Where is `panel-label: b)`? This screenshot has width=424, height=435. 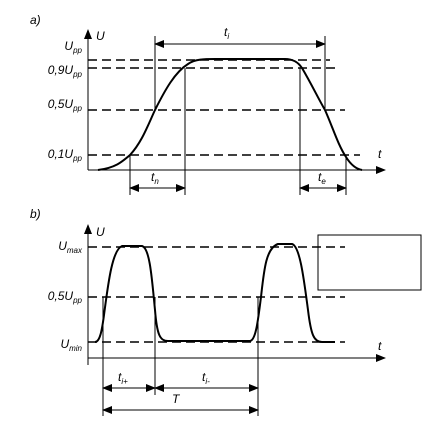
panel-label: b) is located at coordinates (35, 214).